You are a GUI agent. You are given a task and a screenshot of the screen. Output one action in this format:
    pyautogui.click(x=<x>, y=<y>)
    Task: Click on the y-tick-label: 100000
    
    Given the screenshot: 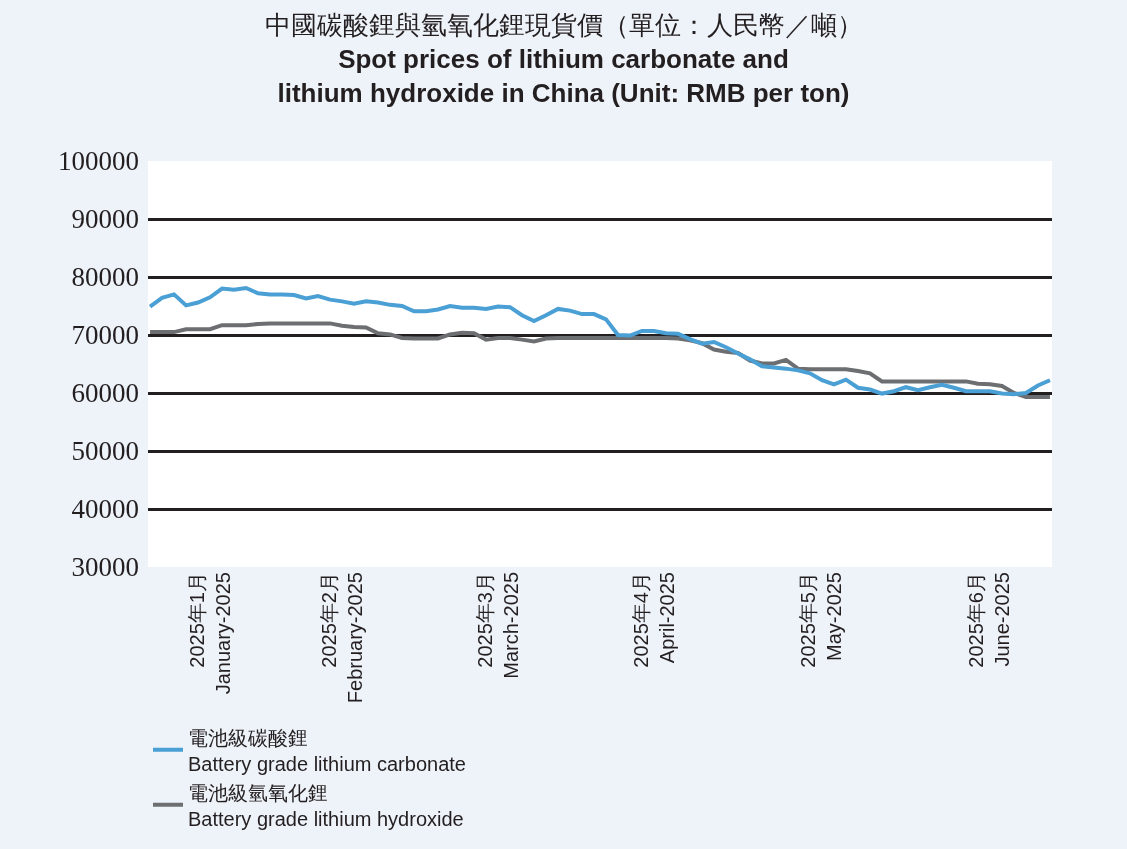 What is the action you would take?
    pyautogui.click(x=98, y=161)
    